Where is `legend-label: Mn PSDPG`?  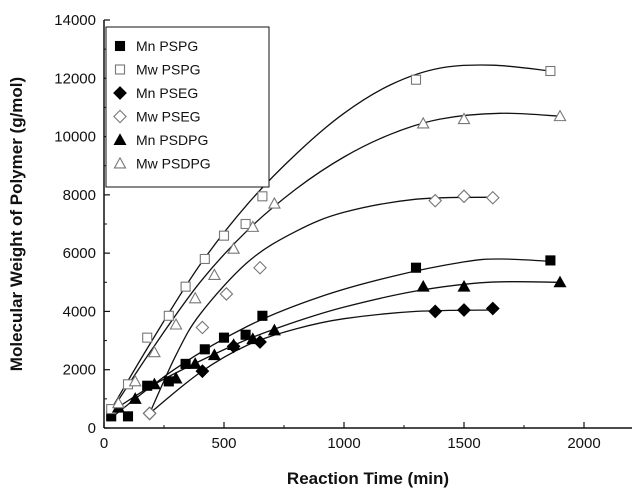 legend-label: Mn PSDPG is located at coordinates (172, 140).